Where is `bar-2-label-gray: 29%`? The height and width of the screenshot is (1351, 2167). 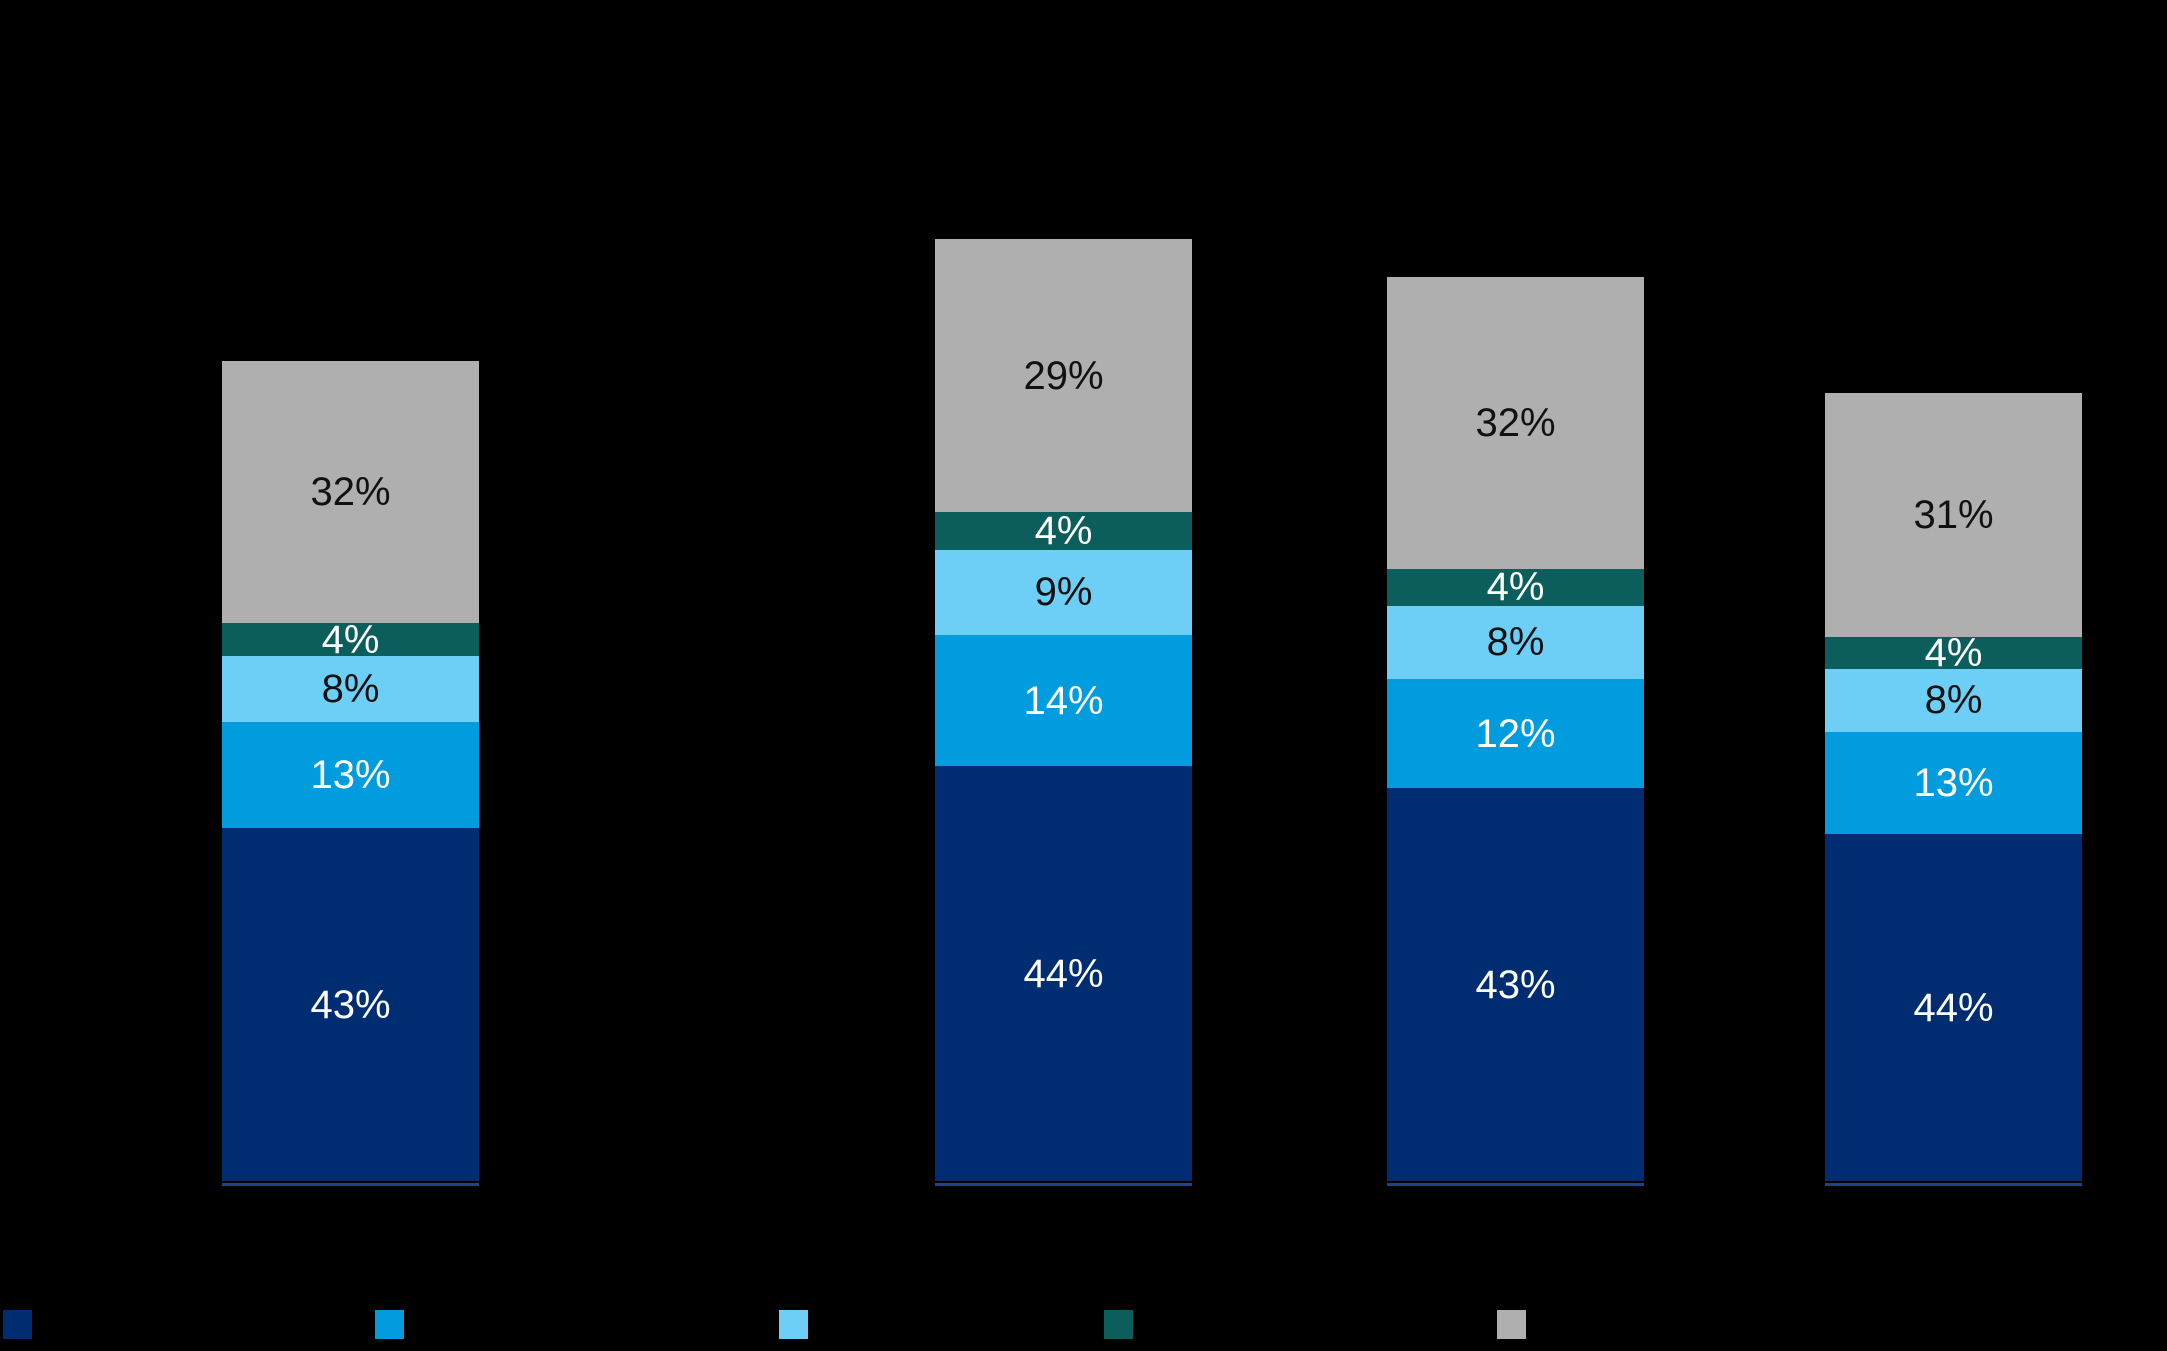
bar-2-label-gray: 29% is located at coordinates (1063, 375).